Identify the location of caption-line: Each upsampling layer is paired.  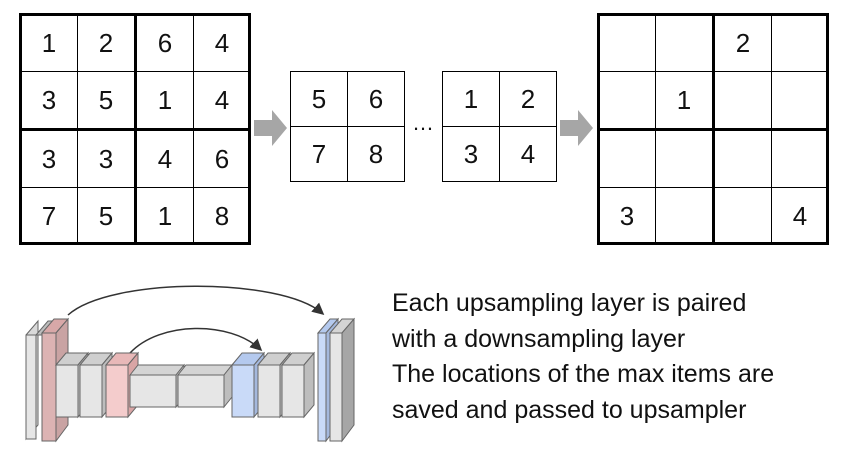
(569, 303).